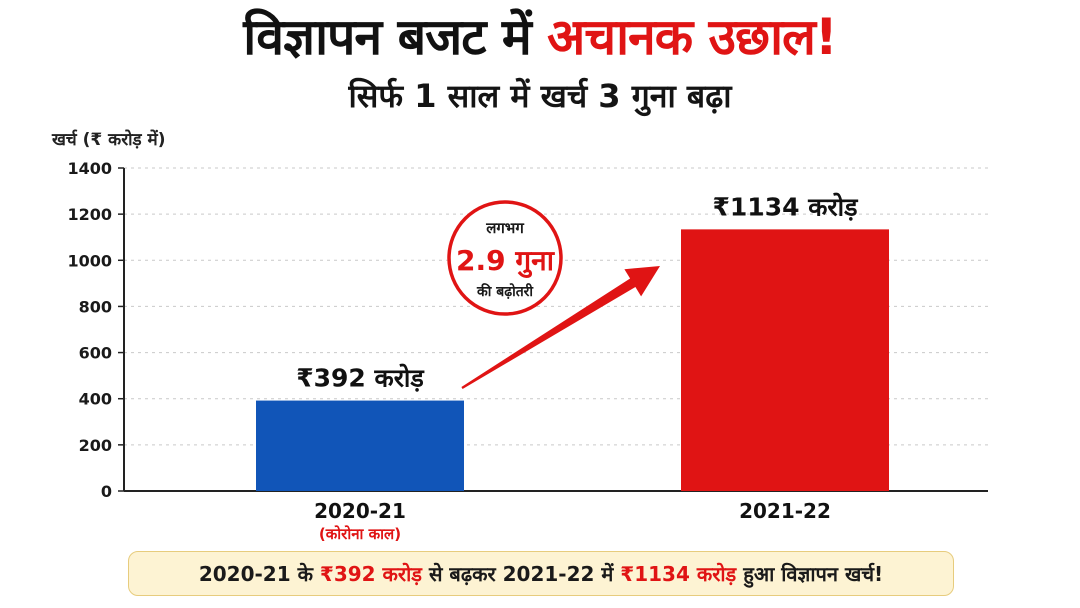 The height and width of the screenshot is (608, 1080). Describe the element at coordinates (678, 574) in the screenshot. I see `summary-value-2021: ₹1134 करोड़` at that location.